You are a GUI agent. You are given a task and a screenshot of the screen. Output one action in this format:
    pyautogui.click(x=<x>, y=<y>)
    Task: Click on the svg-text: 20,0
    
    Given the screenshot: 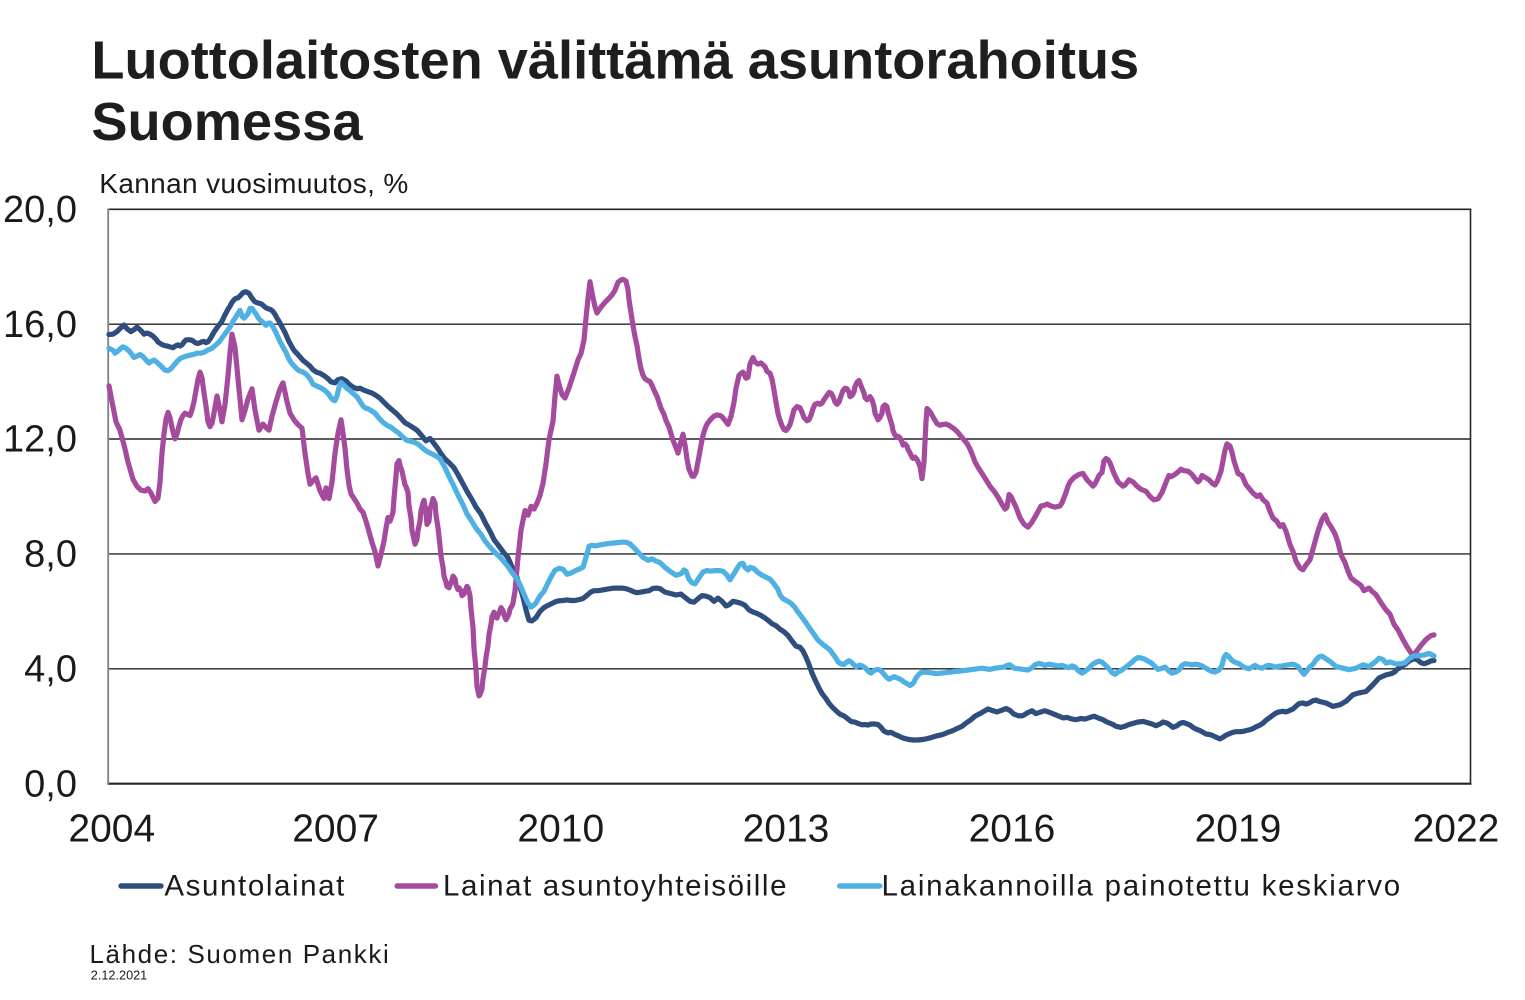 What is the action you would take?
    pyautogui.click(x=40, y=210)
    